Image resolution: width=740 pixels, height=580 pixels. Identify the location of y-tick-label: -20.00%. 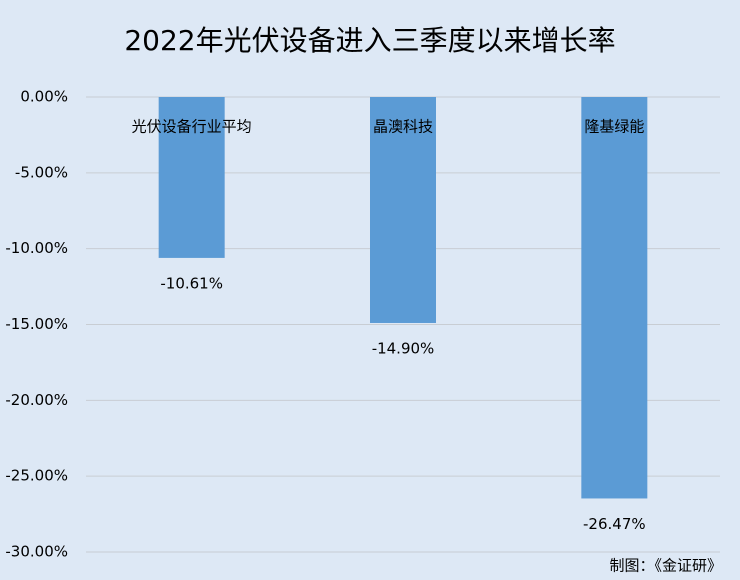
(36, 400).